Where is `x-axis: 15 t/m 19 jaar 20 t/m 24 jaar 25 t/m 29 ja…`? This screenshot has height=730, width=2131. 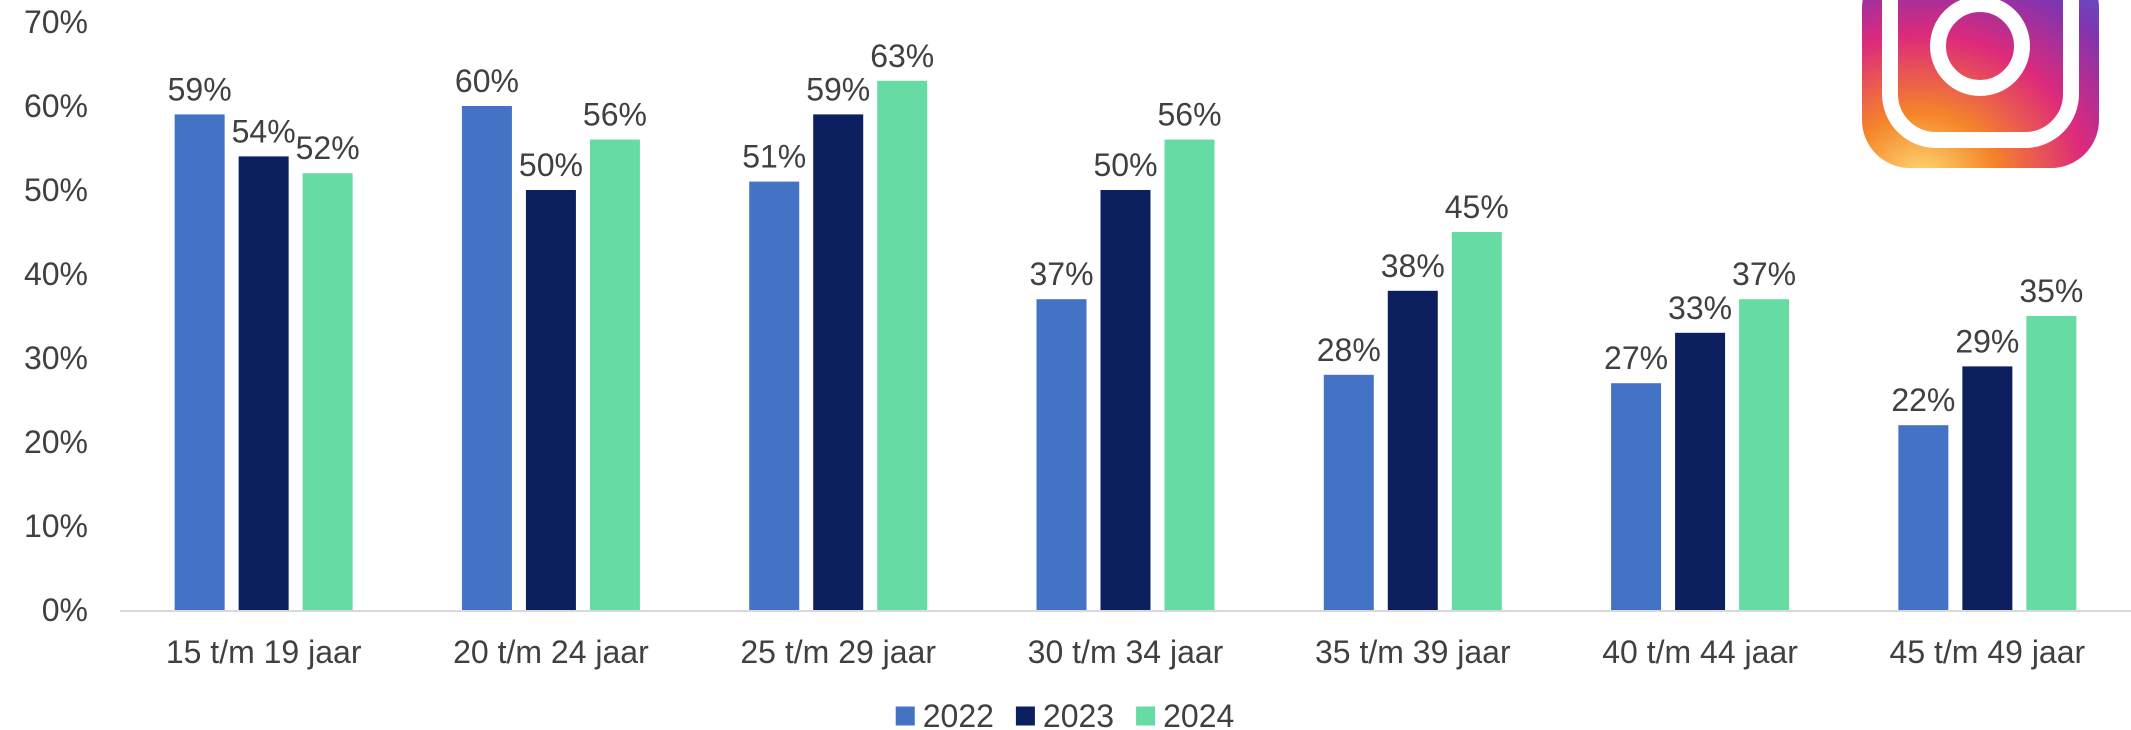 x-axis: 15 t/m 19 jaar 20 t/m 24 jaar 25 t/m 29 ja… is located at coordinates (1126, 652).